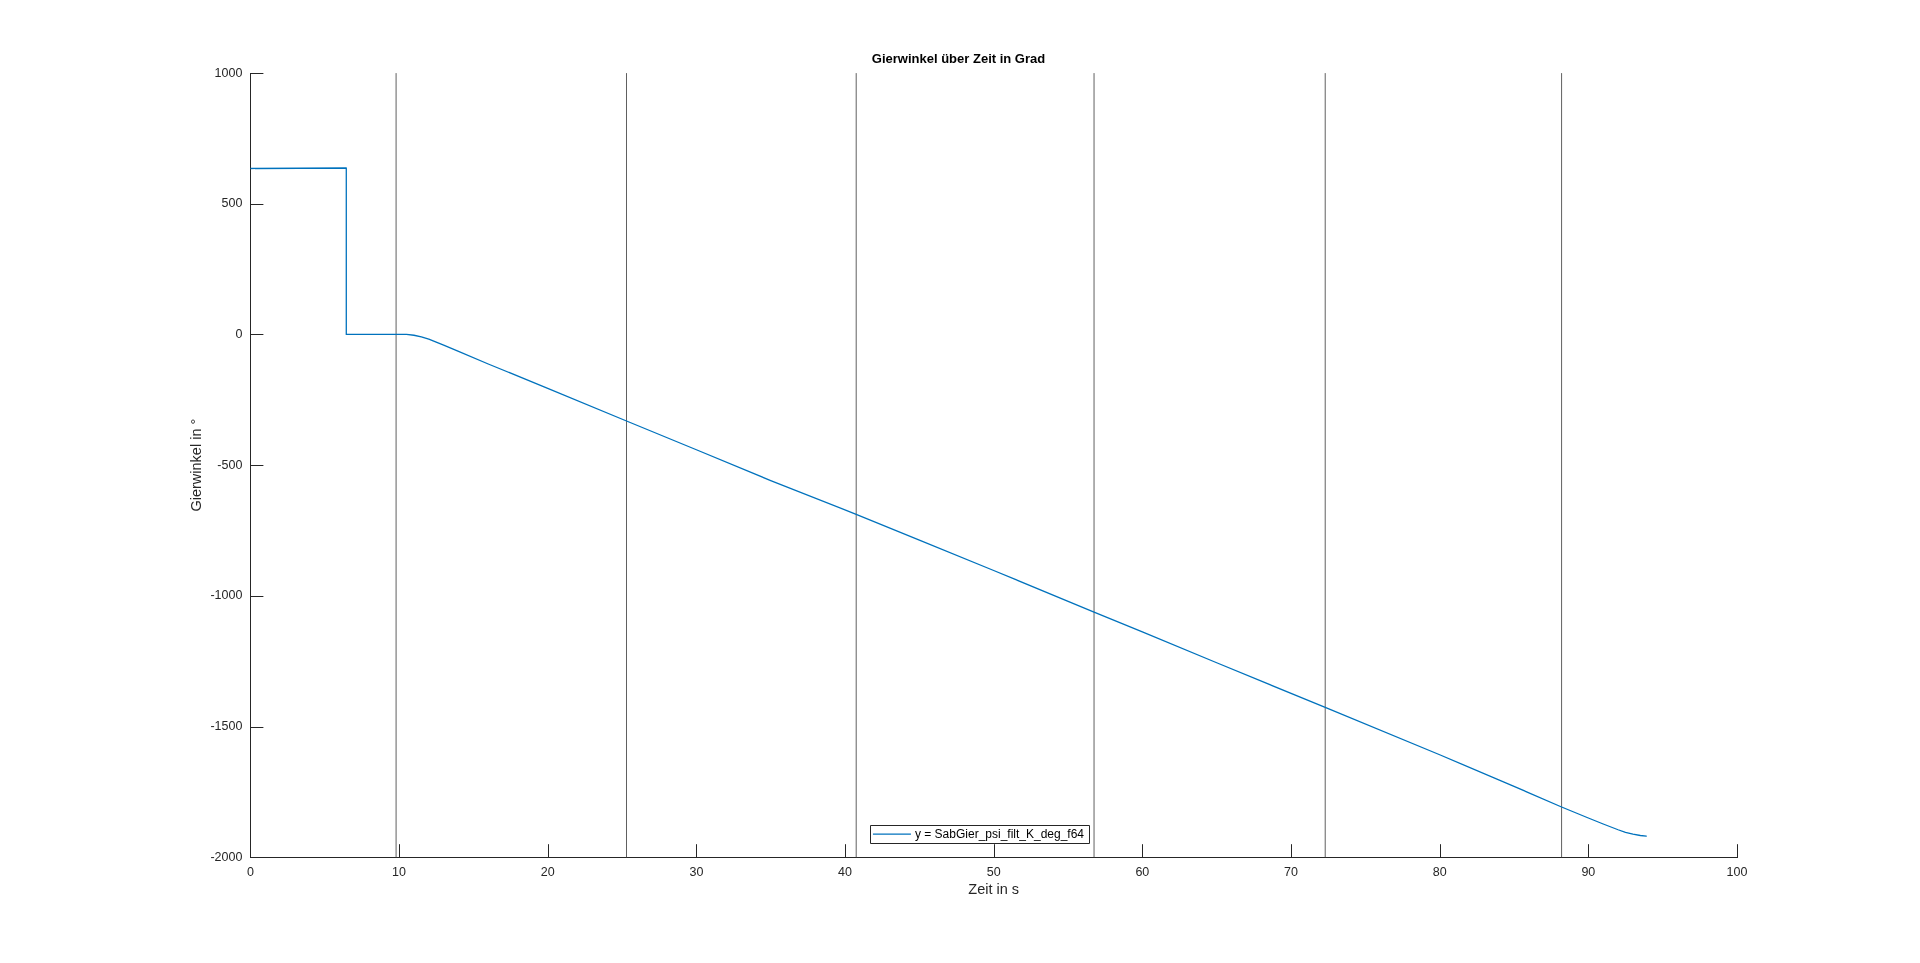 This screenshot has height=963, width=1920. I want to click on x-tick-label: 100, so click(1737, 872).